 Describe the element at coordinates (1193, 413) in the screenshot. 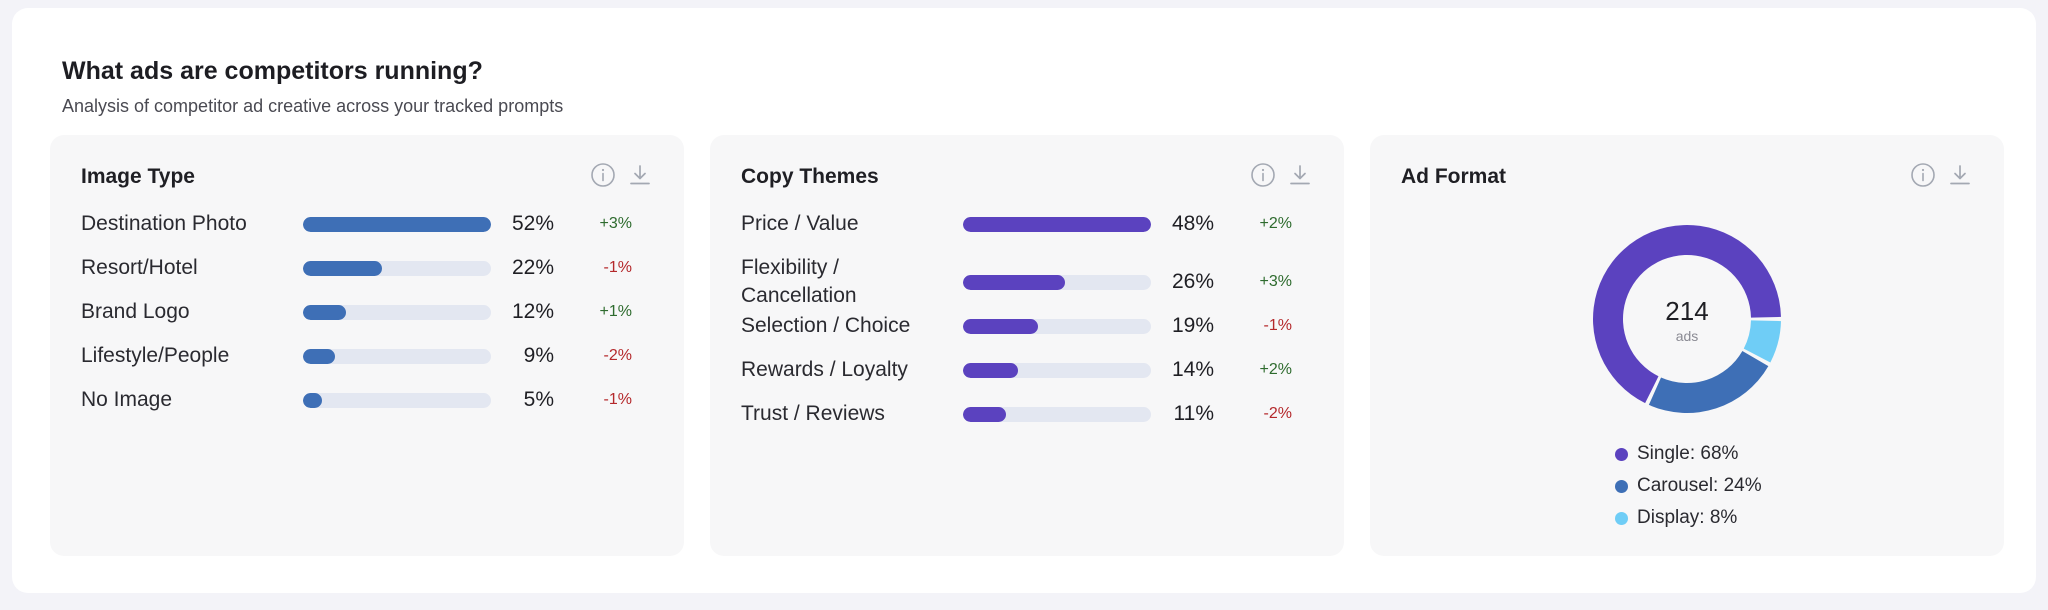

I see `bar-percent: 11%` at that location.